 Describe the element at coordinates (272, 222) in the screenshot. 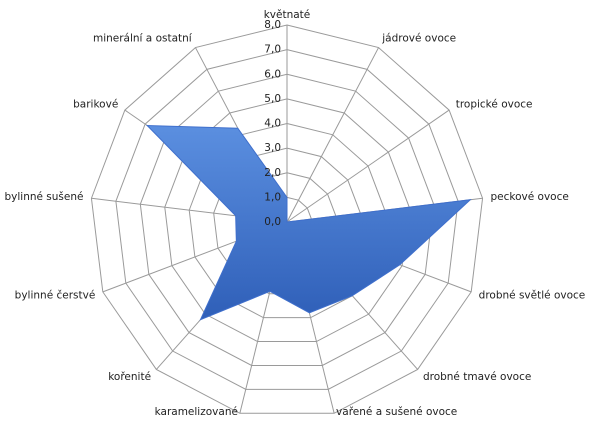

I see `r-tick-label: 0,0` at that location.